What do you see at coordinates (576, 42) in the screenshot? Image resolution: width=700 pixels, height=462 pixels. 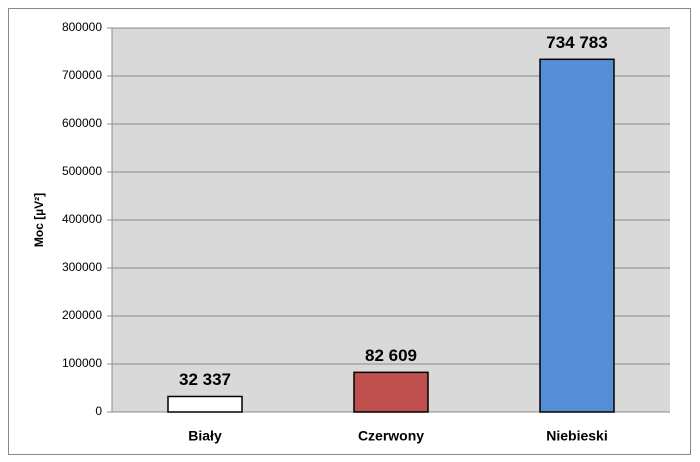 I see `value-label: 734 783` at bounding box center [576, 42].